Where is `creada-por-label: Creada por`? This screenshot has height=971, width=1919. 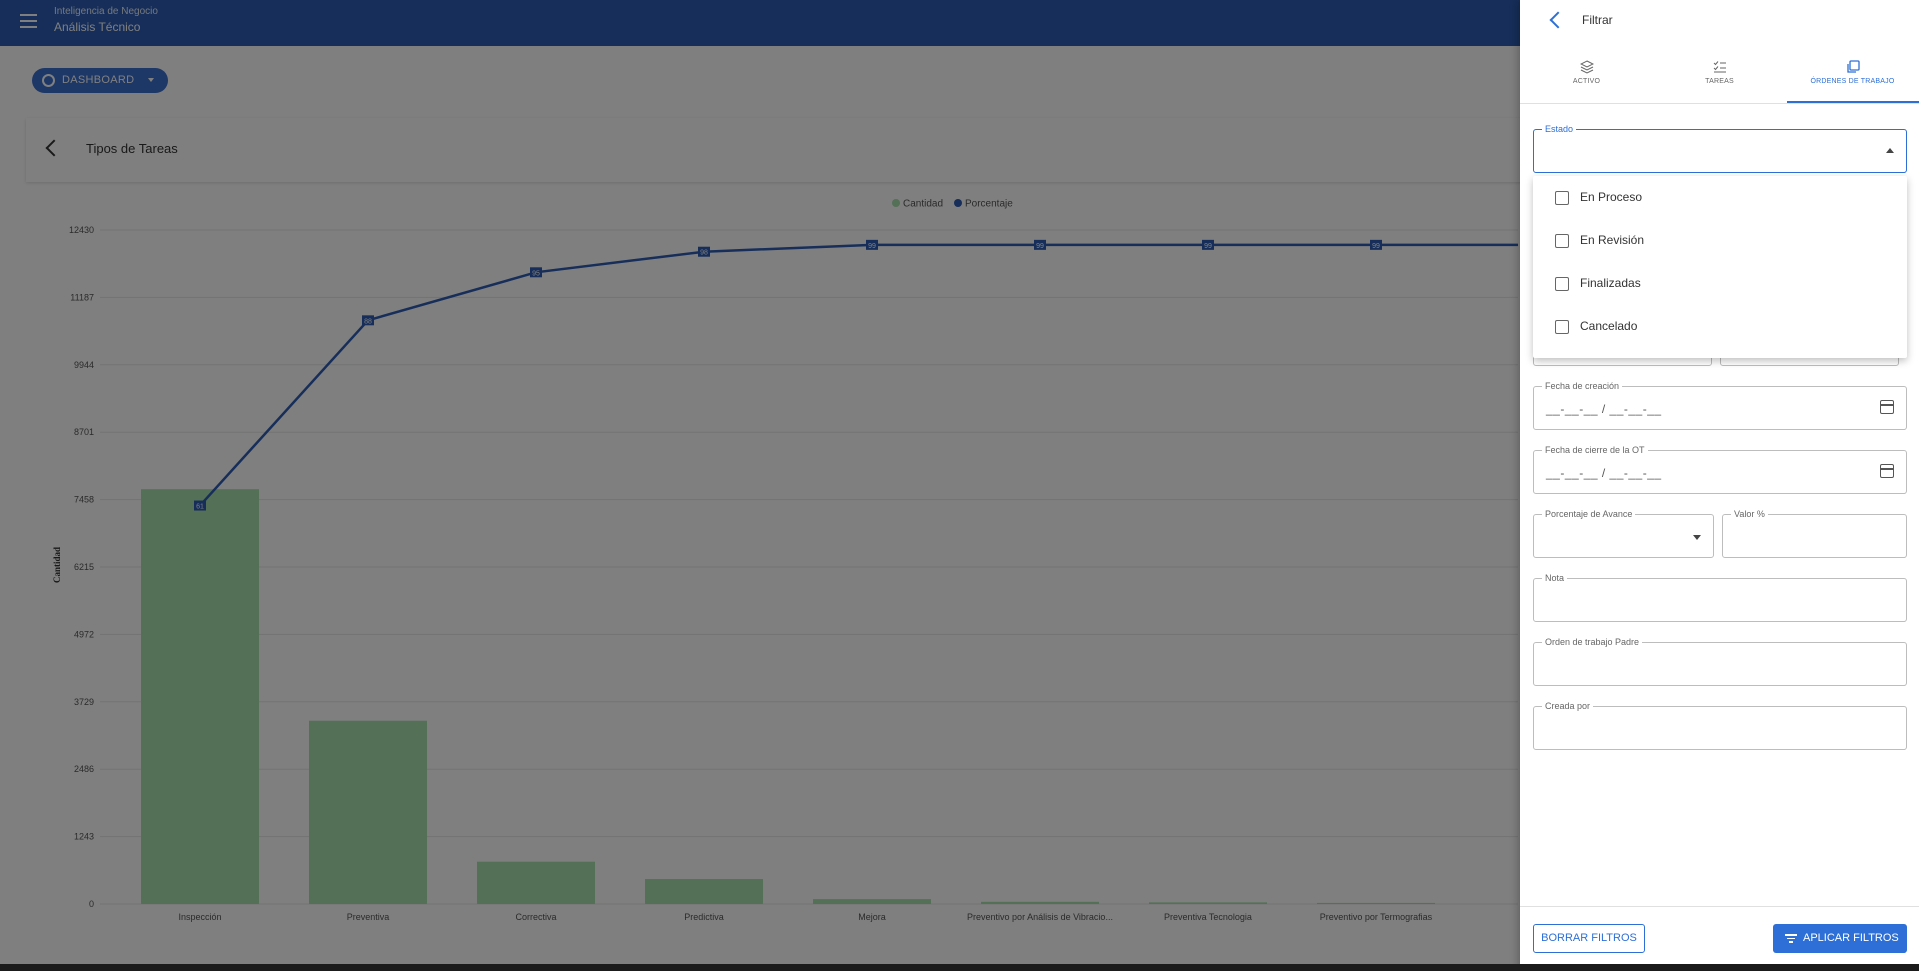
creada-por-label: Creada por is located at coordinates (1568, 706).